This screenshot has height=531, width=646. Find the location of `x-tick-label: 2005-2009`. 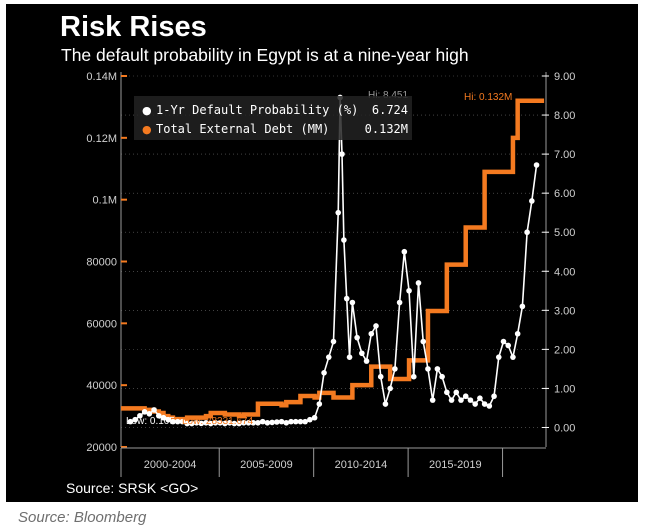

x-tick-label: 2005-2009 is located at coordinates (266, 465).